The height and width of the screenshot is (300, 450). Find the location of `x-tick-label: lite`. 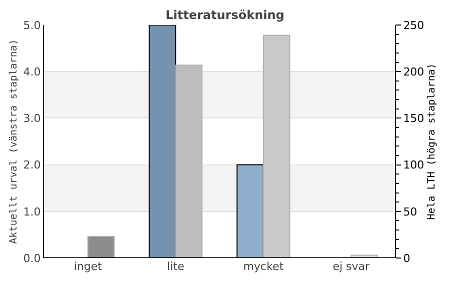

x-tick-label: lite is located at coordinates (175, 266).